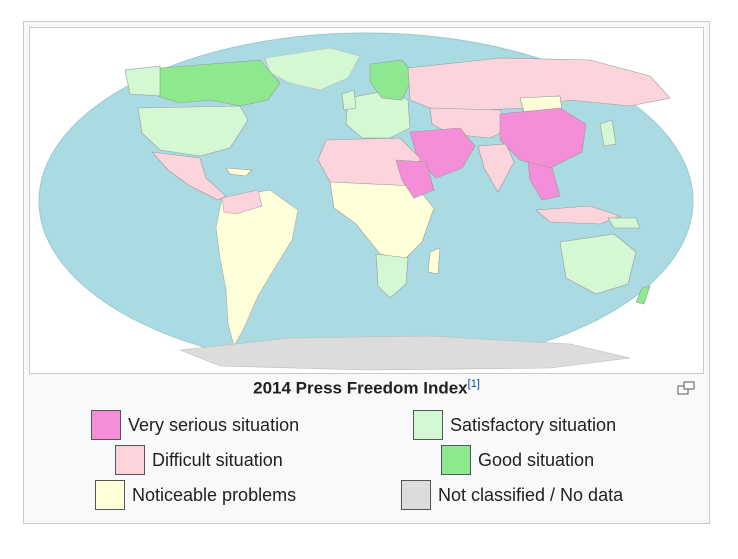 This screenshot has height=559, width=738. What do you see at coordinates (106, 425) in the screenshot?
I see `swatch-very-serious` at bounding box center [106, 425].